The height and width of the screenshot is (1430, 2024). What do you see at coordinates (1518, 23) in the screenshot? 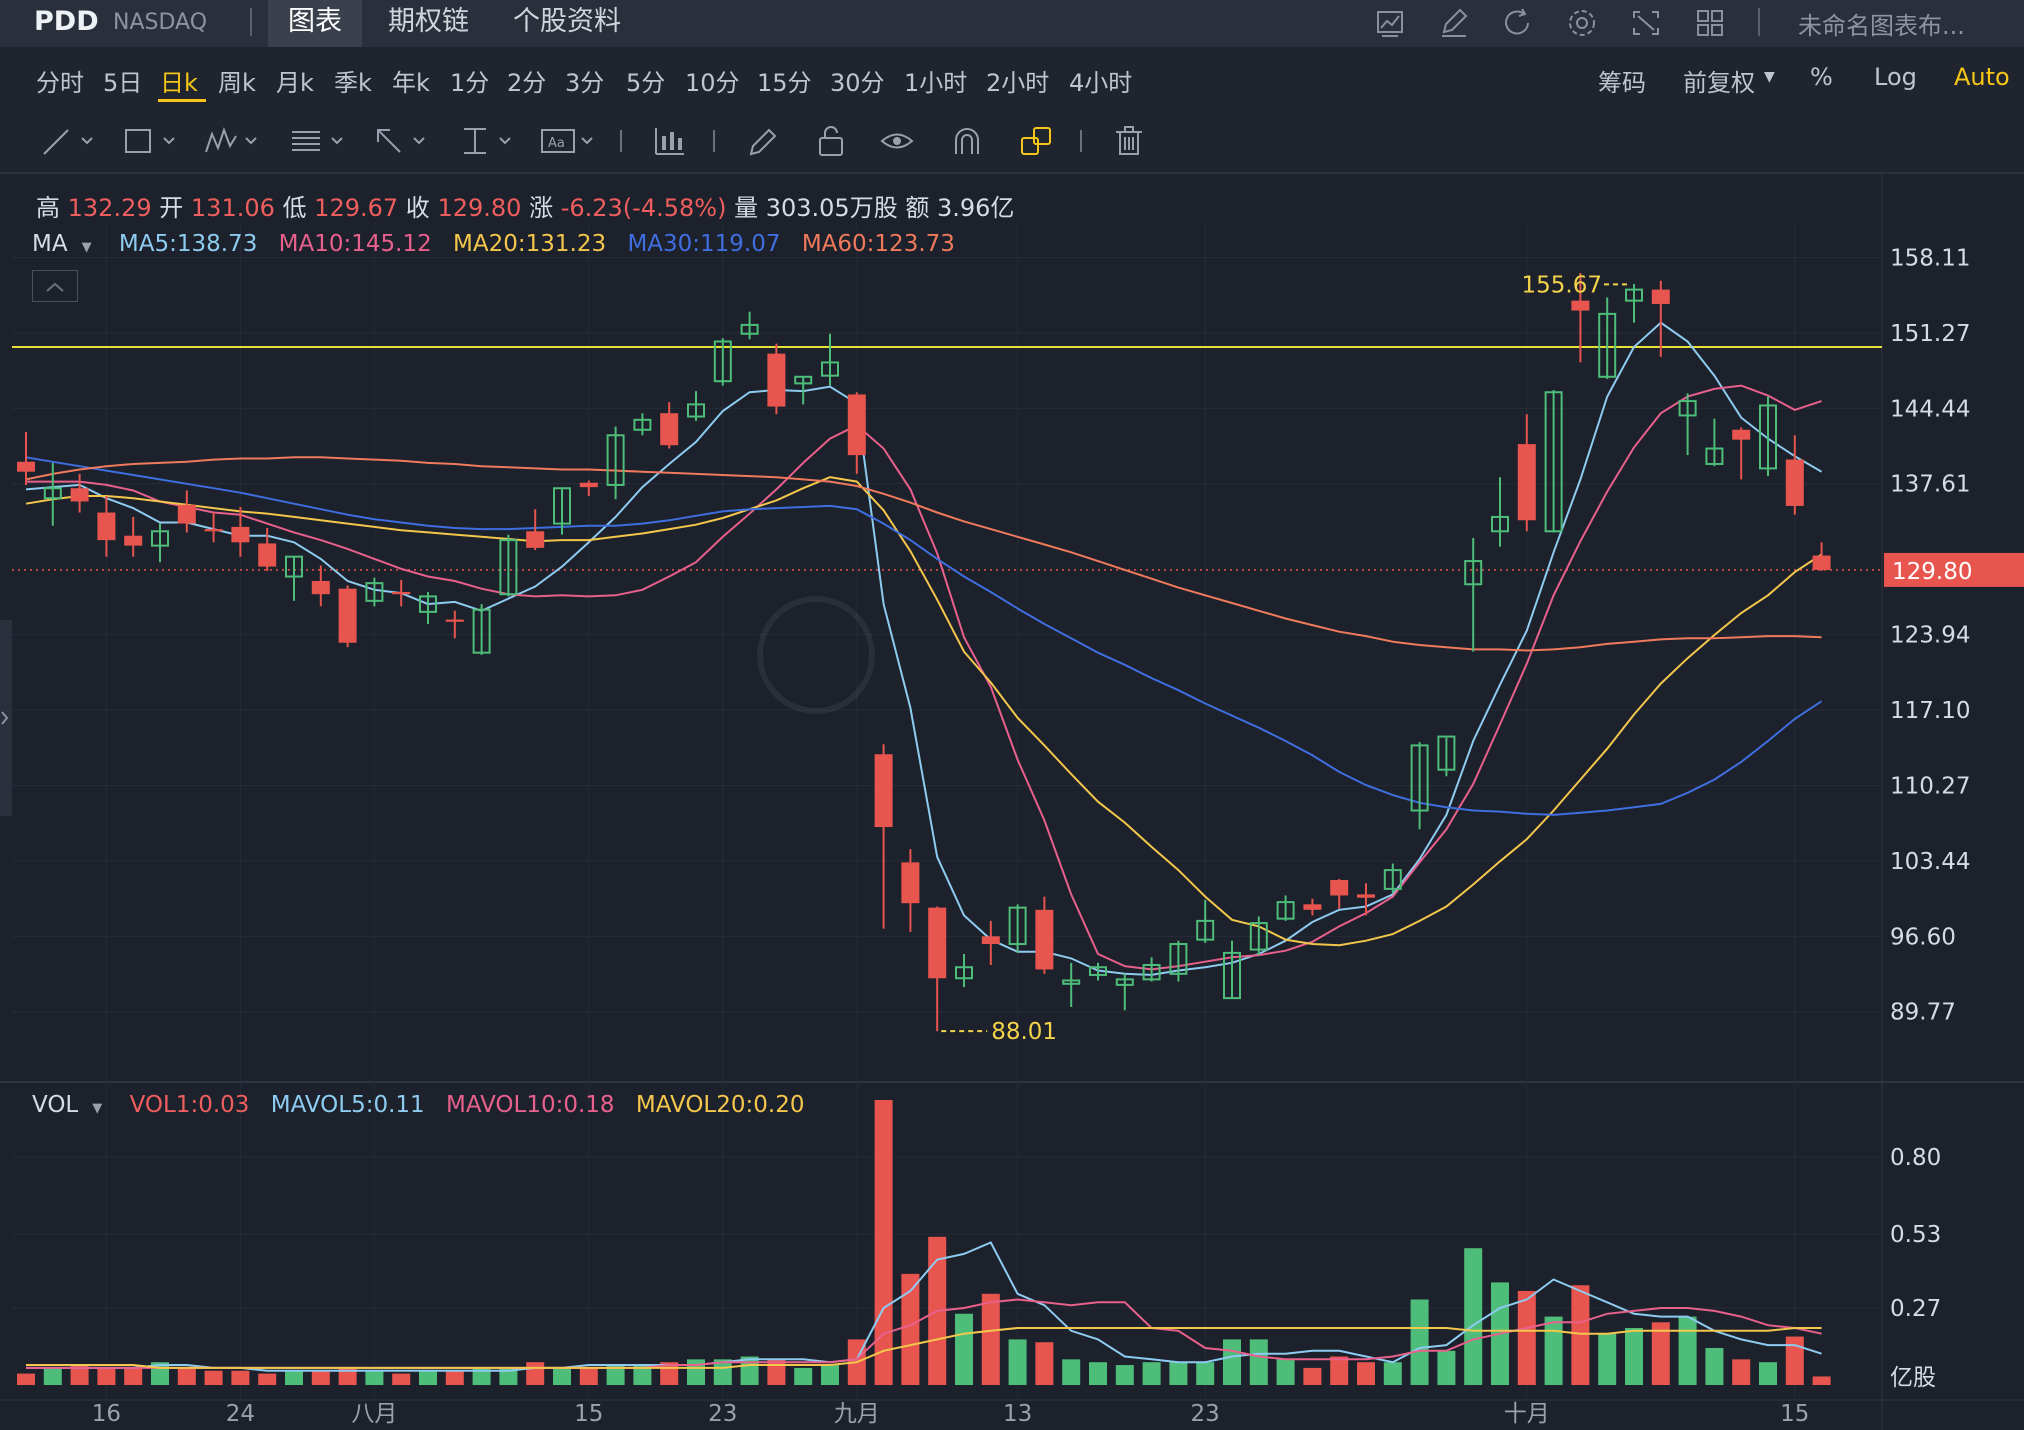
I see `refresh-icon` at bounding box center [1518, 23].